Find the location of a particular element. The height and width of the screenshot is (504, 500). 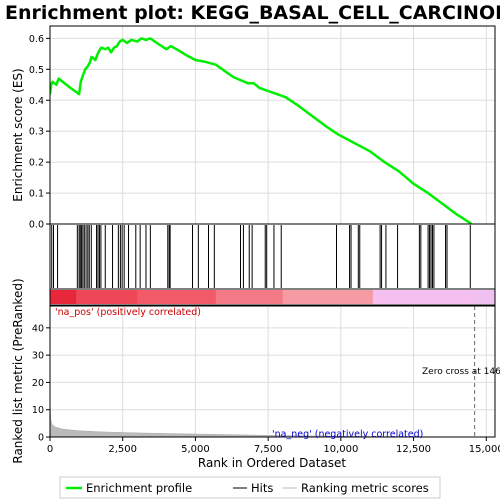

rank-y-tick-label: 10 is located at coordinates (38, 410).